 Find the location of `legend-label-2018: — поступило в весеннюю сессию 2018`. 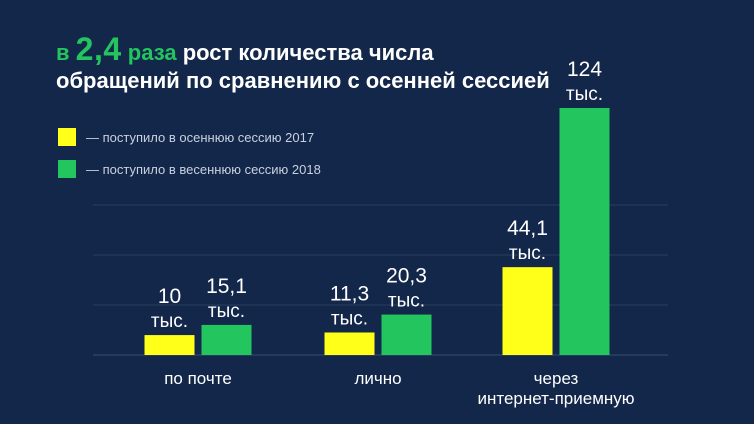

legend-label-2018: — поступило в весеннюю сессию 2018 is located at coordinates (203, 169).